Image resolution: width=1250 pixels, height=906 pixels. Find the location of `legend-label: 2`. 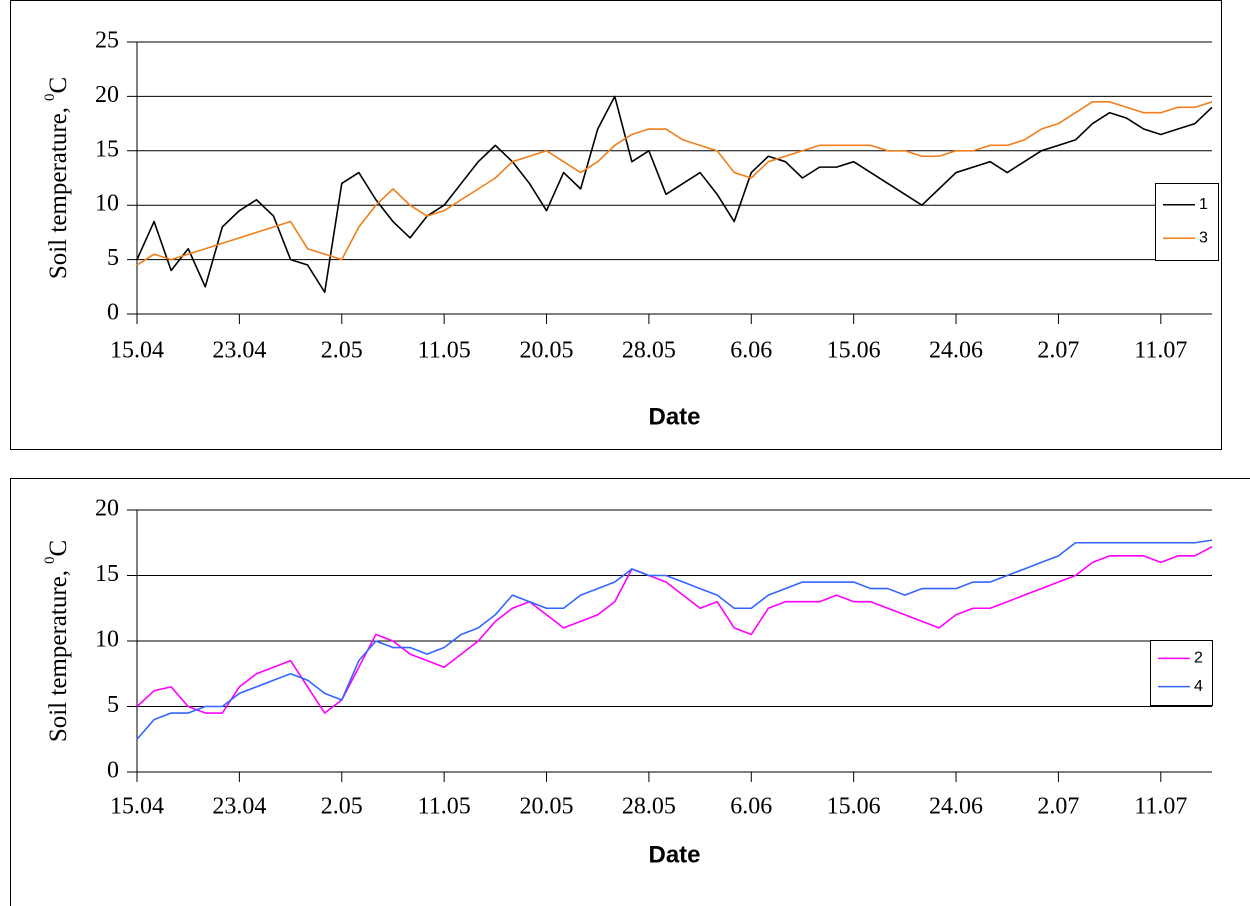

legend-label: 2 is located at coordinates (1198, 658).